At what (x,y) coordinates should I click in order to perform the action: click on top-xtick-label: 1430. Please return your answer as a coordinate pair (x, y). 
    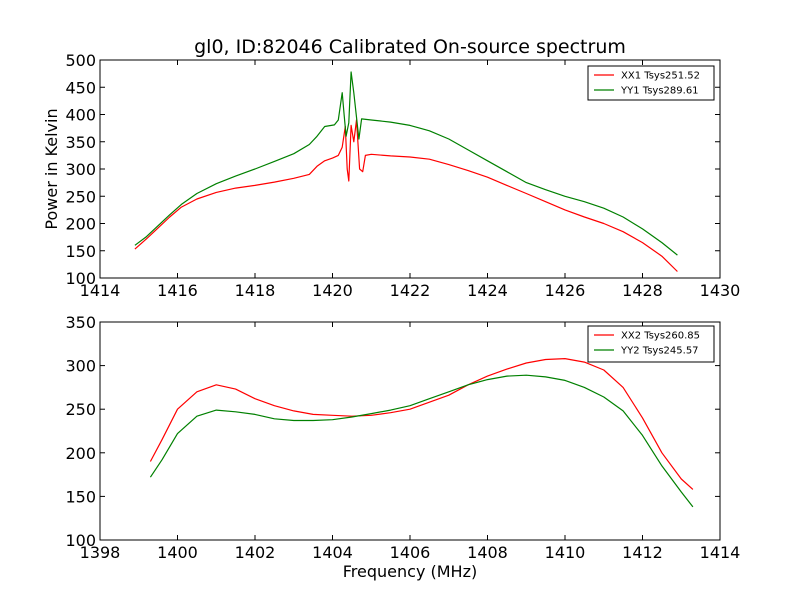
    Looking at the image, I should click on (720, 290).